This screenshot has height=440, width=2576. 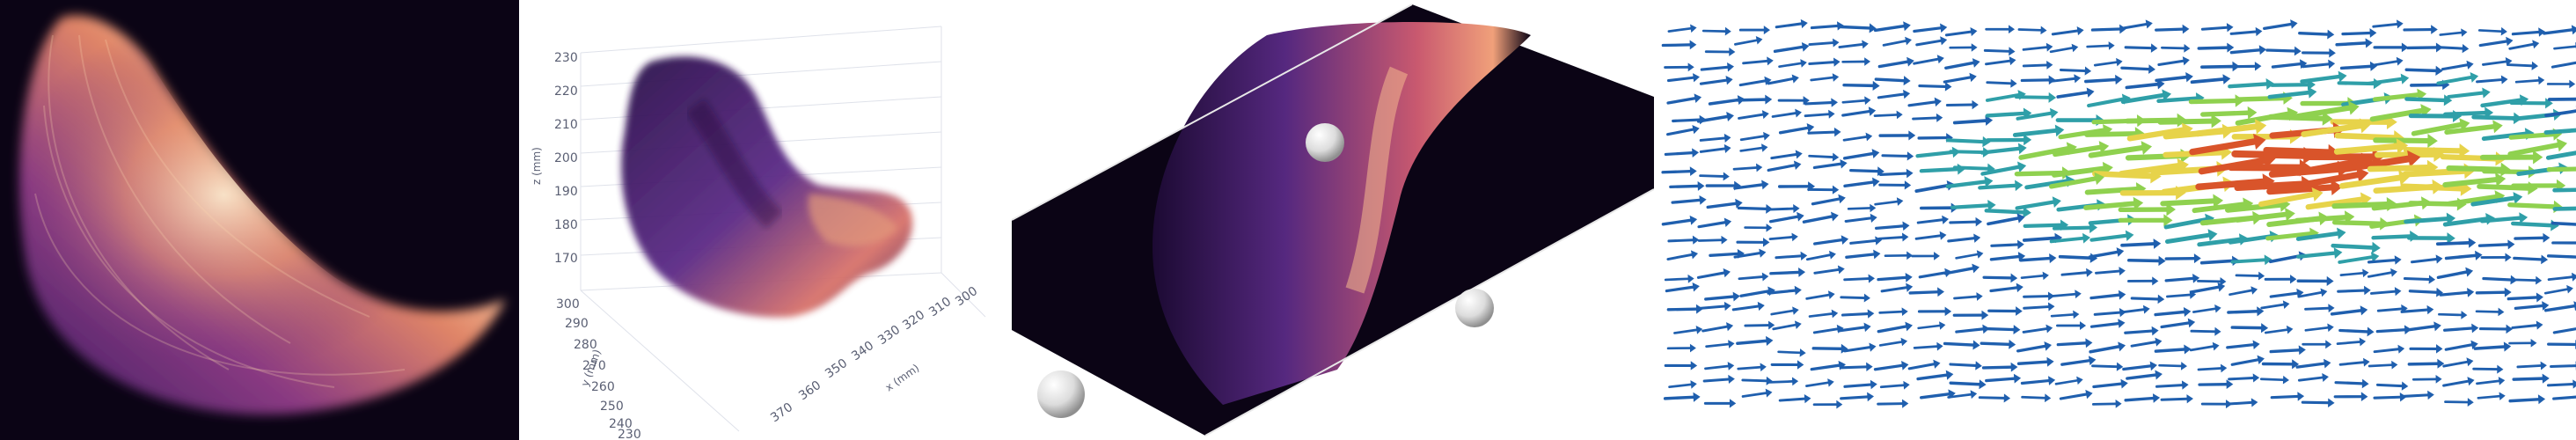 I want to click on y-tick: 290, so click(x=577, y=324).